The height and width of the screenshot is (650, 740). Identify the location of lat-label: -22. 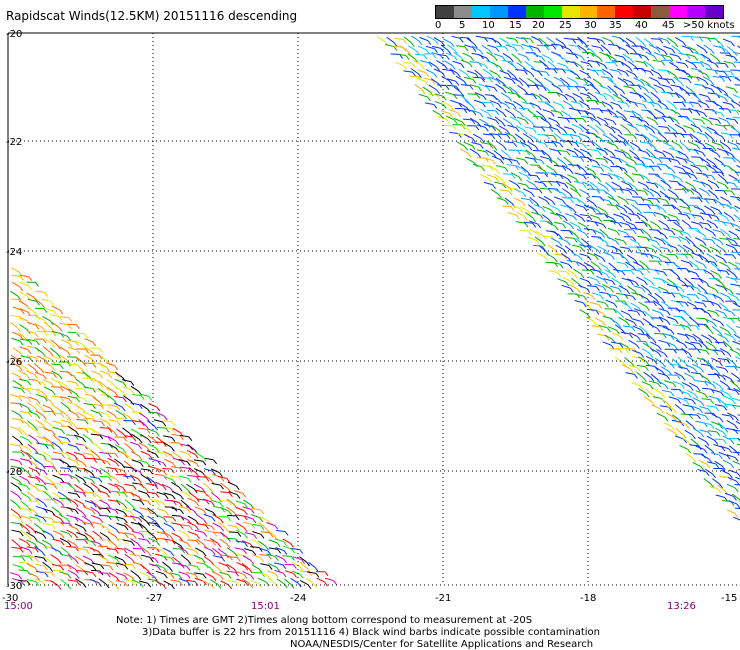
(14, 142).